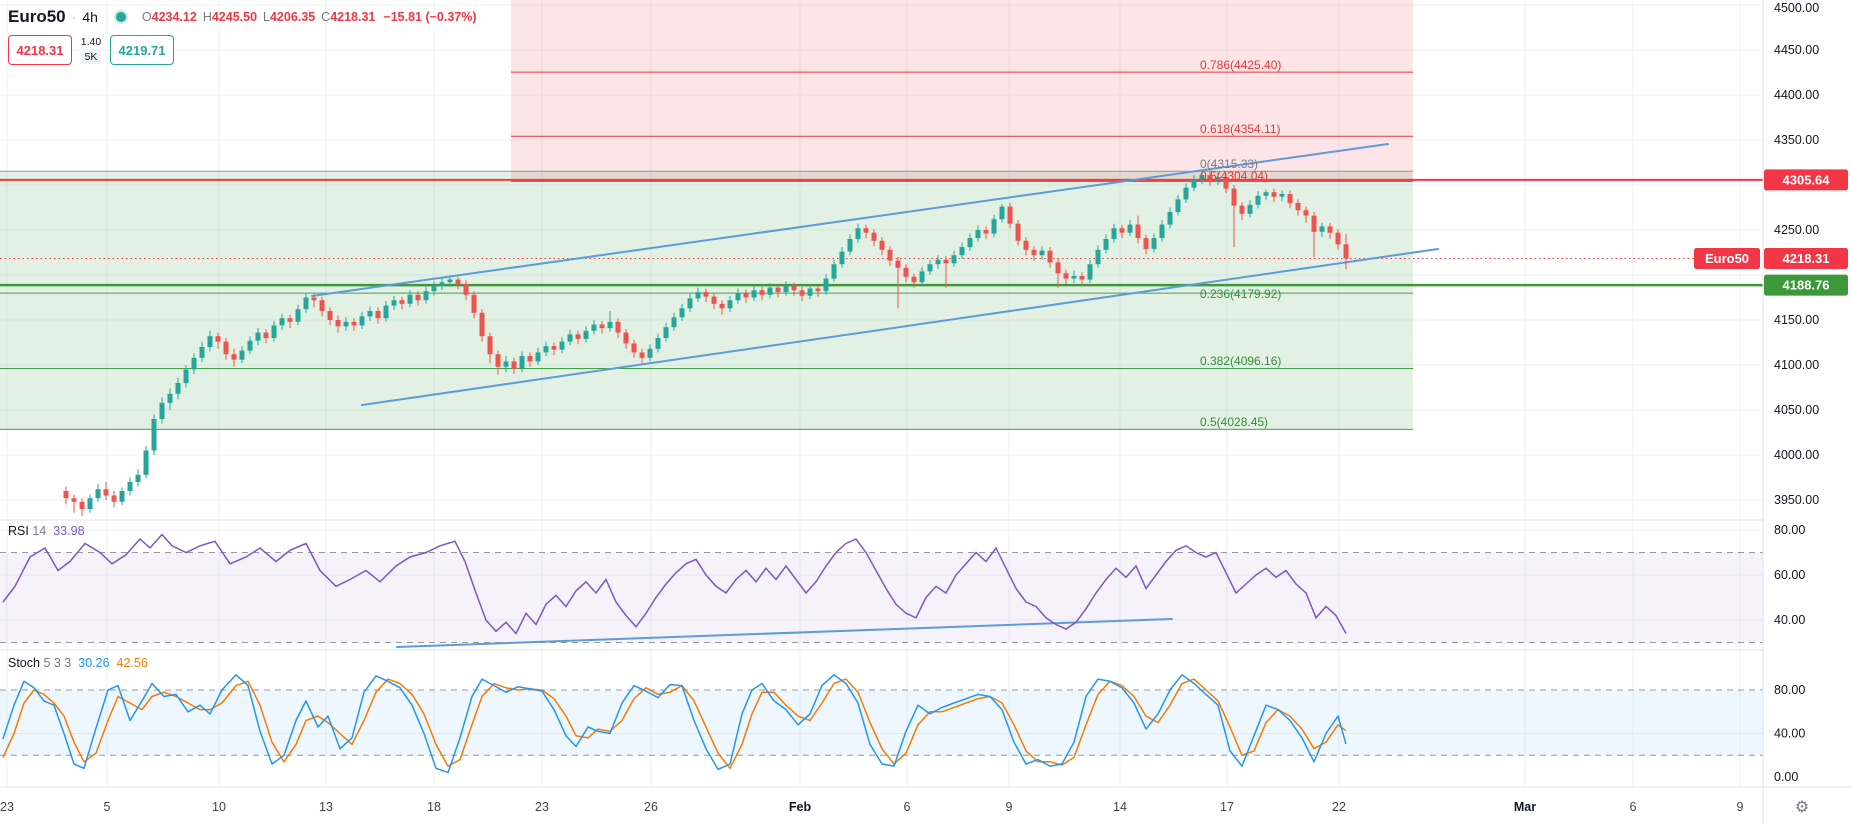 The image size is (1852, 824). I want to click on low-label: L, so click(266, 17).